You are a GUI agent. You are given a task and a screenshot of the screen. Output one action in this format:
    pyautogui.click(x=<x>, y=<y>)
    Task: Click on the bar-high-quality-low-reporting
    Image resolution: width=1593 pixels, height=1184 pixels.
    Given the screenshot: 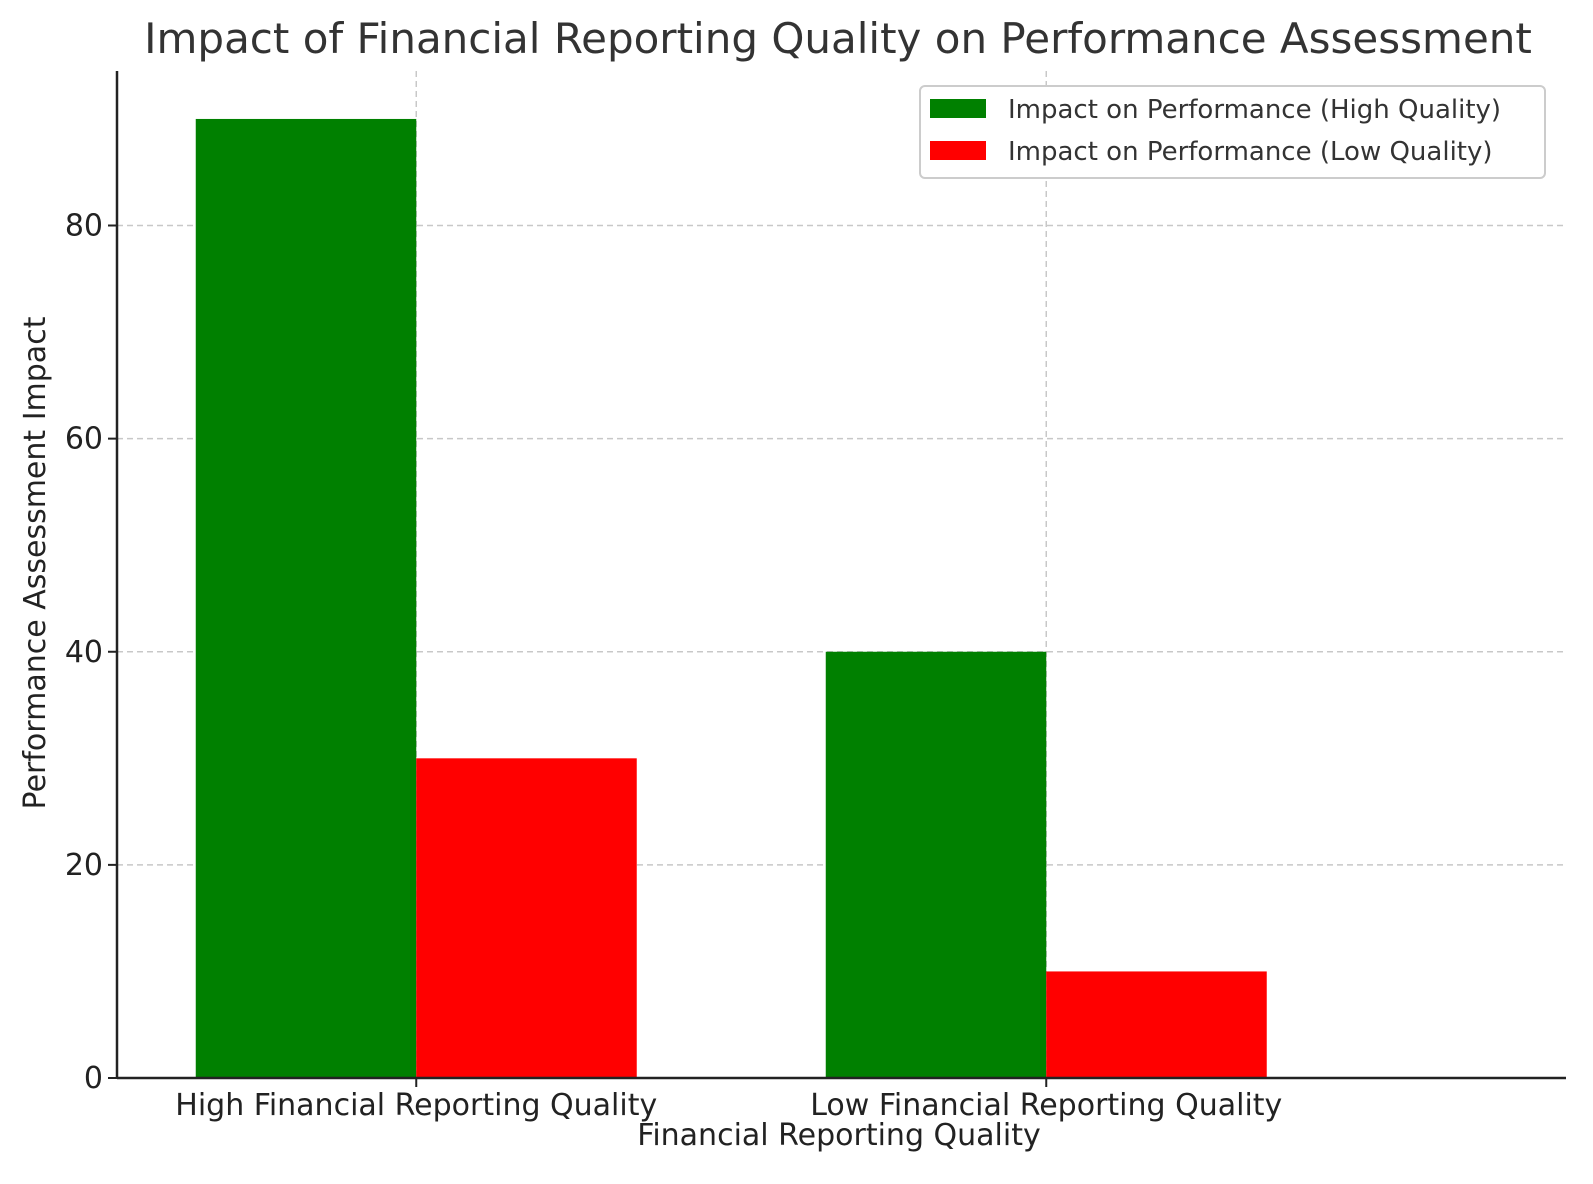 What is the action you would take?
    pyautogui.click(x=936, y=864)
    